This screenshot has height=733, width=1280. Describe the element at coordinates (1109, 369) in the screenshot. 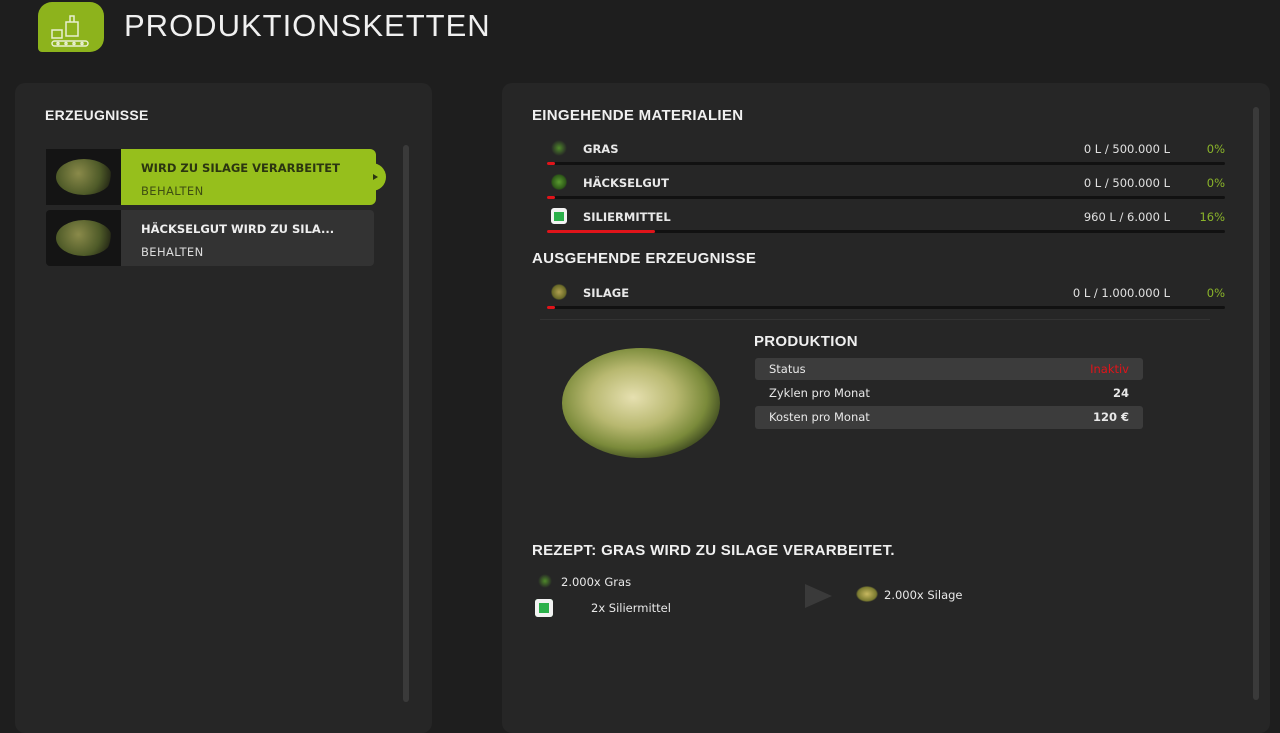

I see `status-badge: Inaktiv` at that location.